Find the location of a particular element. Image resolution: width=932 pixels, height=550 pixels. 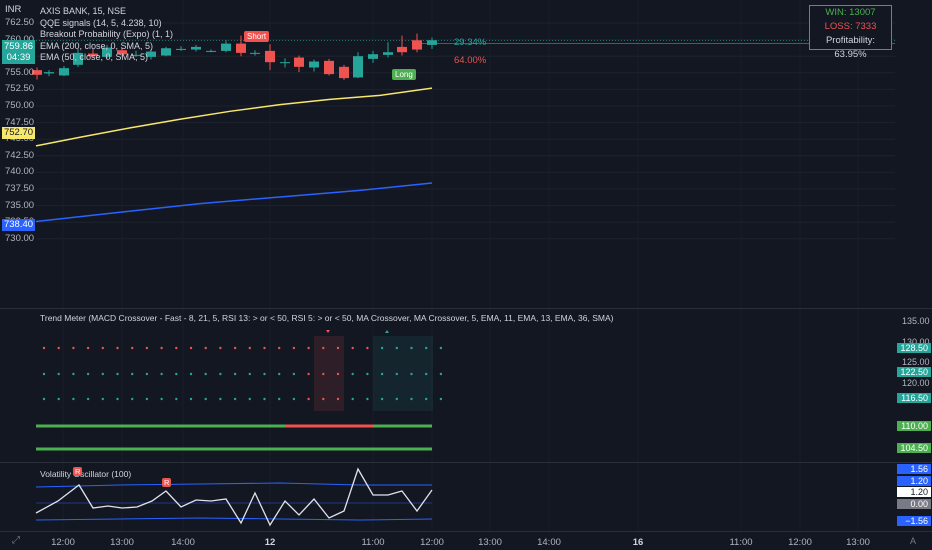

auto-scale-button: A is located at coordinates (913, 541).